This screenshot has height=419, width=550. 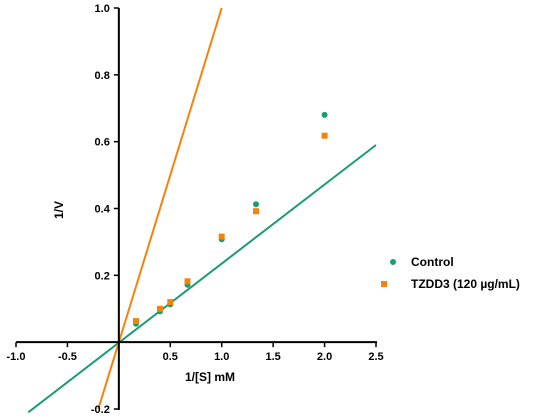 I want to click on legend: Control TZDD3 (120 µg/mL), so click(x=450, y=273).